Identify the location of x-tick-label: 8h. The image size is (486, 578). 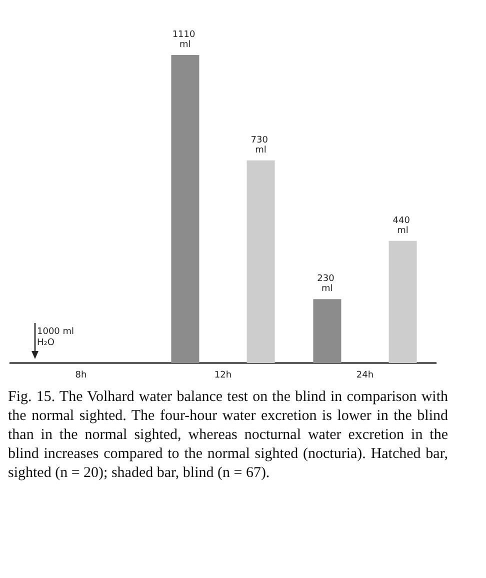
(81, 375).